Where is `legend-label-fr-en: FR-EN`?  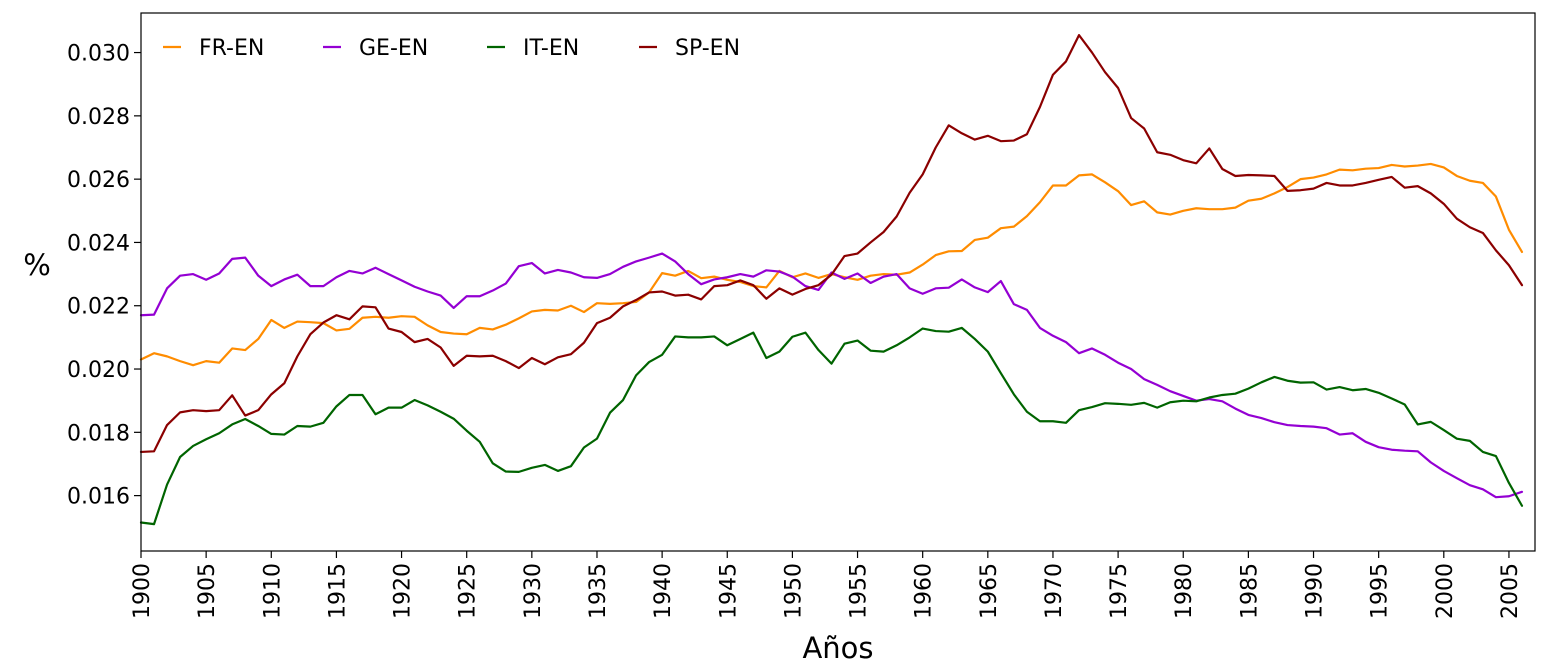
legend-label-fr-en: FR-EN is located at coordinates (231, 48).